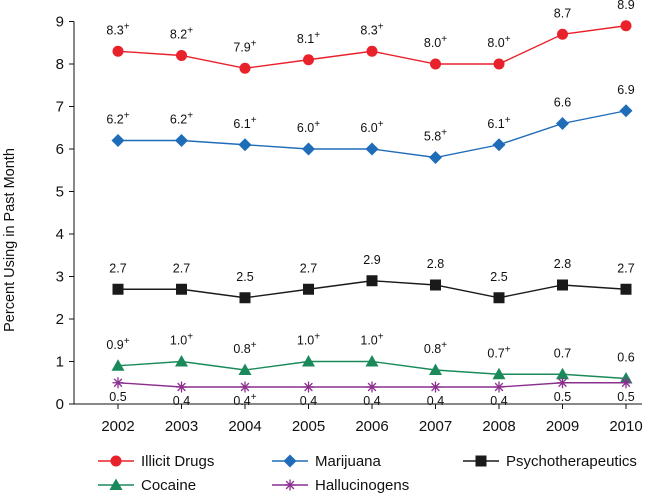 This screenshot has height=496, width=655. I want to click on data-label-psychotherapeutics: 2.8, so click(562, 264).